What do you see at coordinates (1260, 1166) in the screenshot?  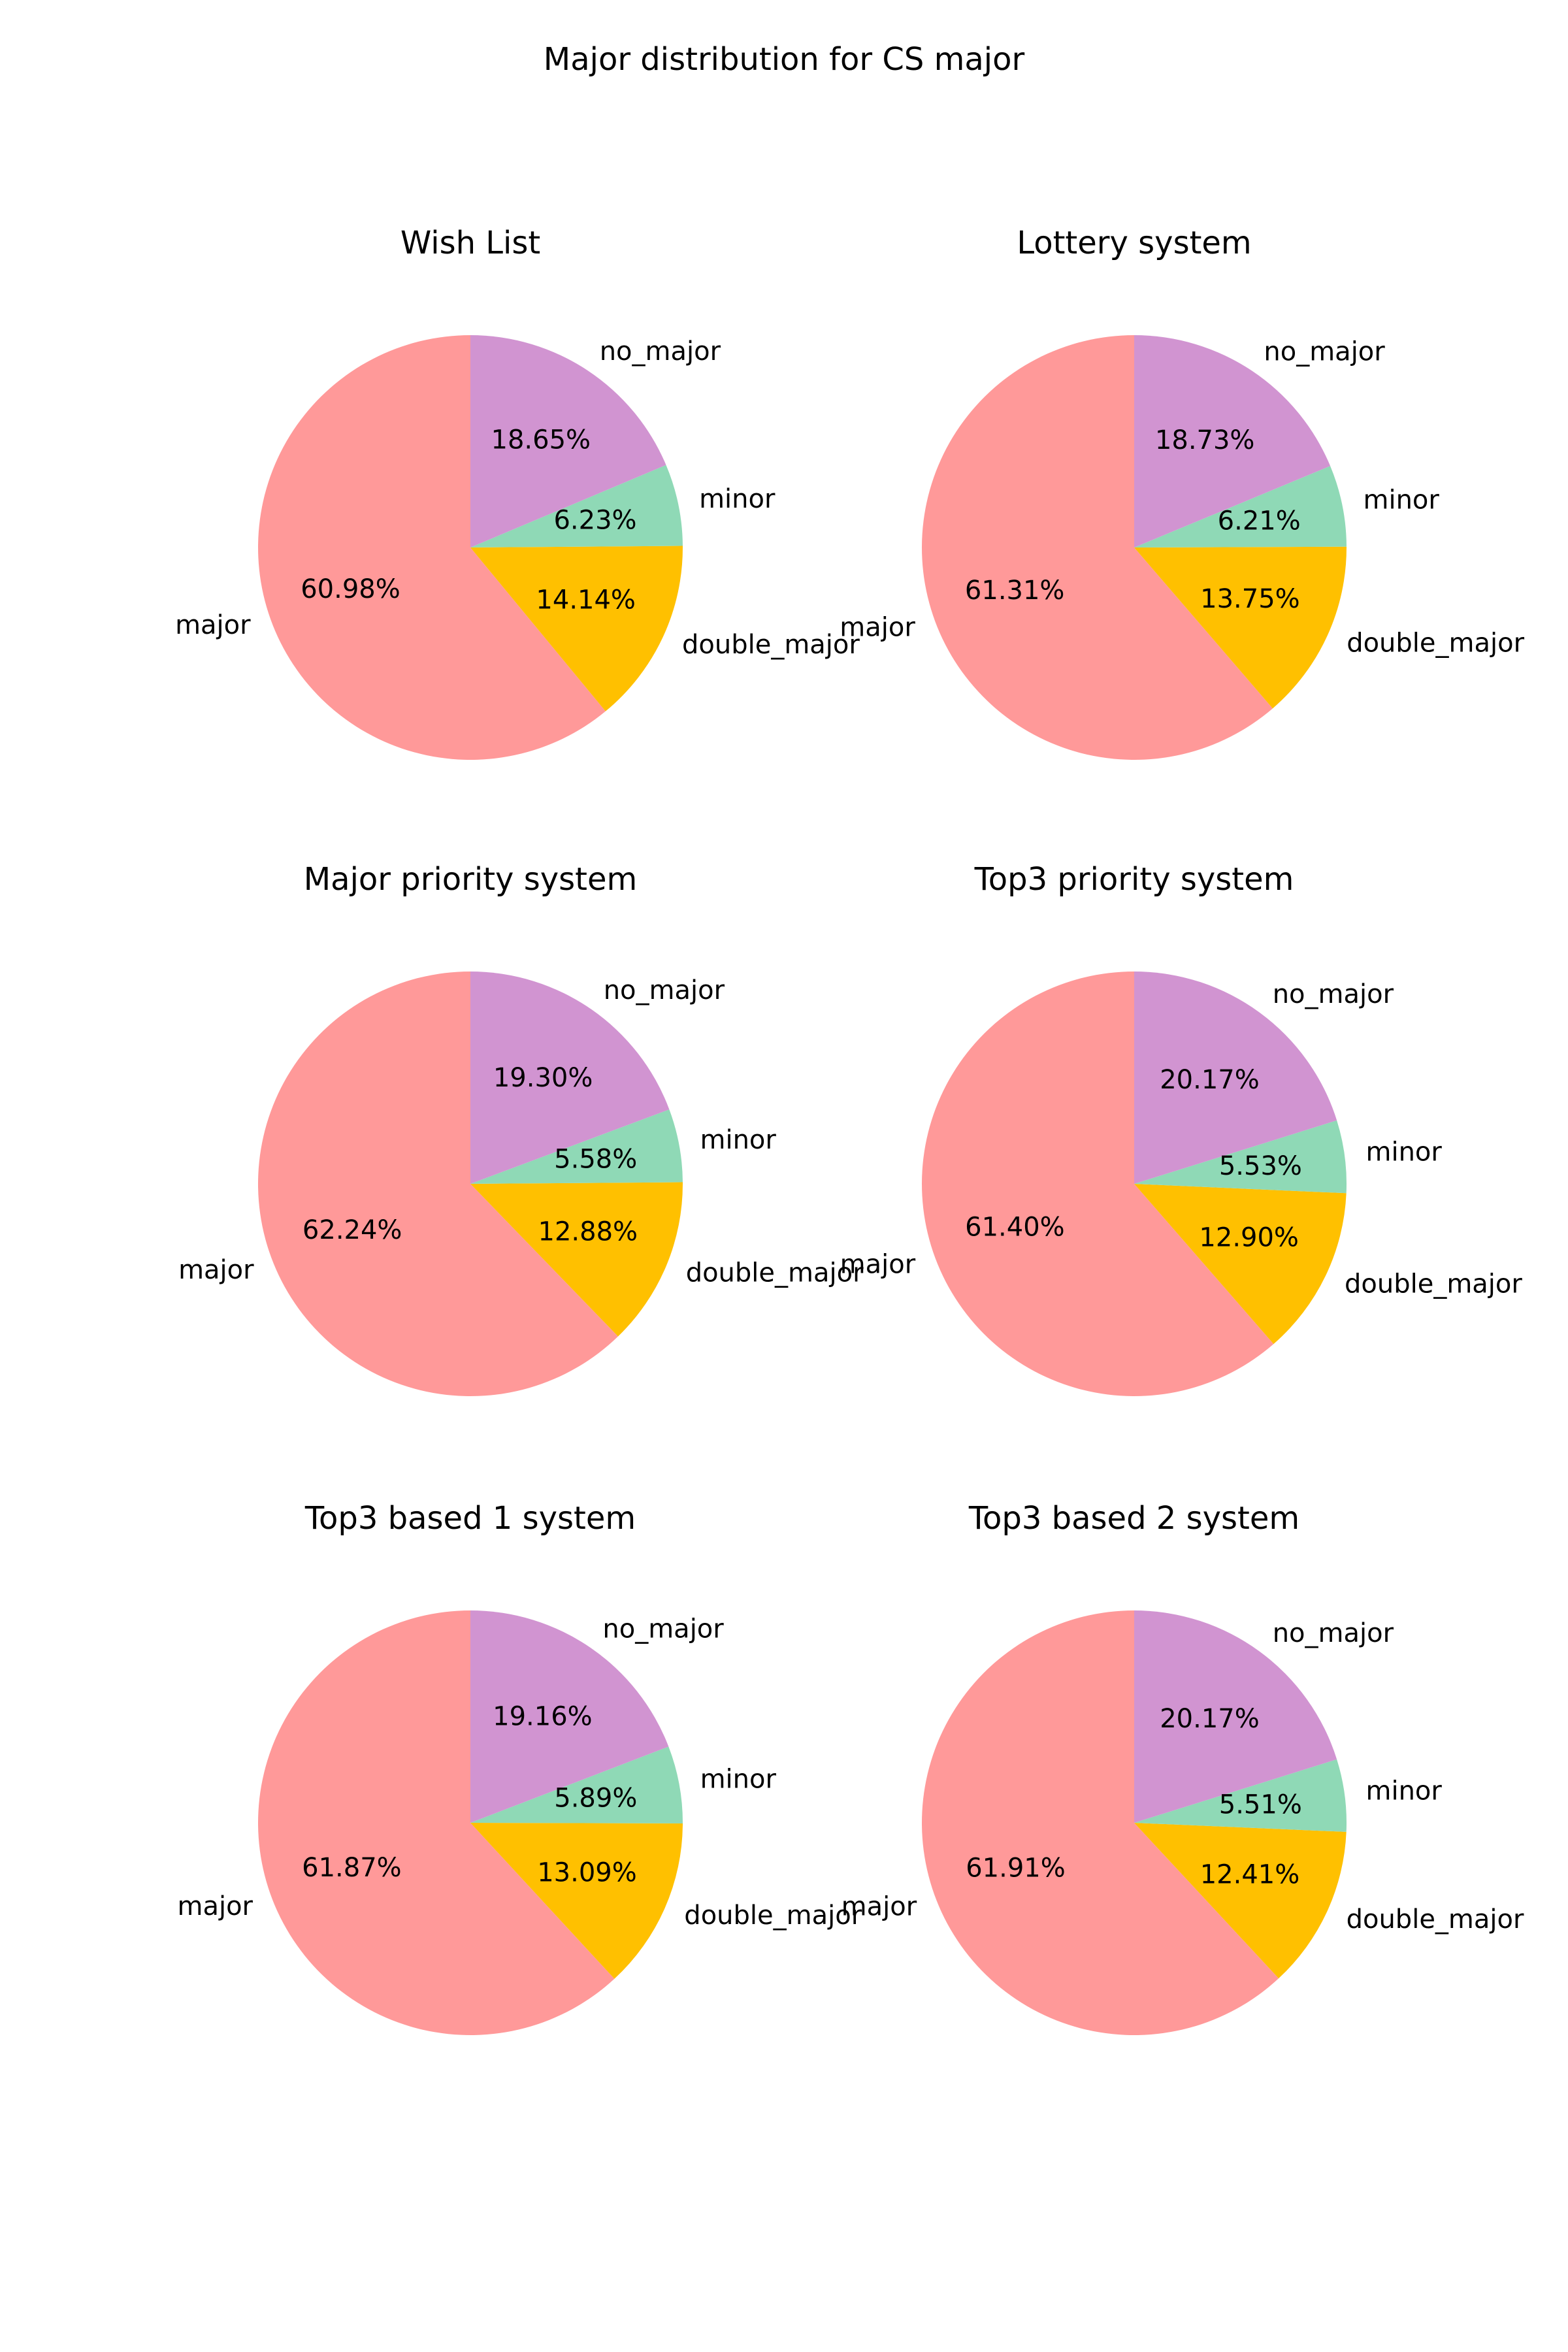 I see `pie-percent-label: 5.53%` at bounding box center [1260, 1166].